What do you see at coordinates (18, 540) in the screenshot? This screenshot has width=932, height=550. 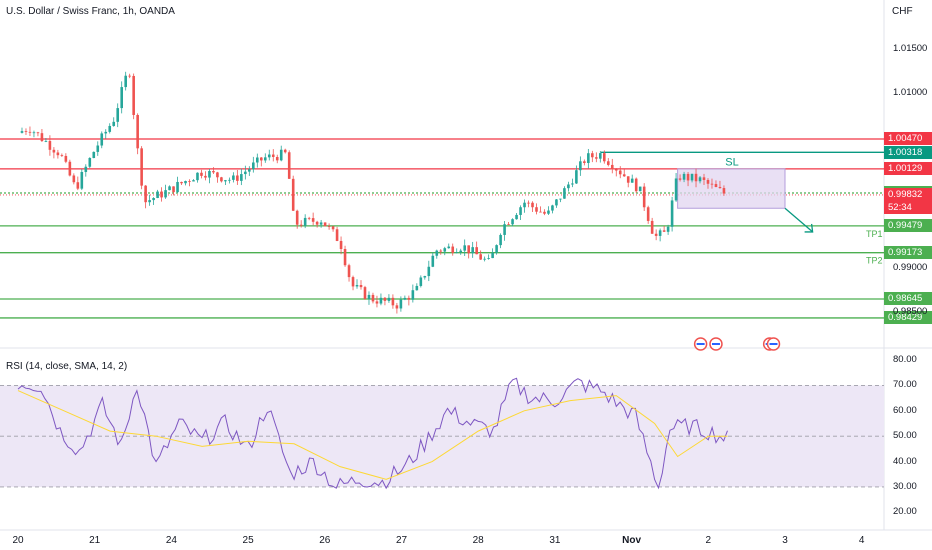 I see `date-tick-0: 20` at bounding box center [18, 540].